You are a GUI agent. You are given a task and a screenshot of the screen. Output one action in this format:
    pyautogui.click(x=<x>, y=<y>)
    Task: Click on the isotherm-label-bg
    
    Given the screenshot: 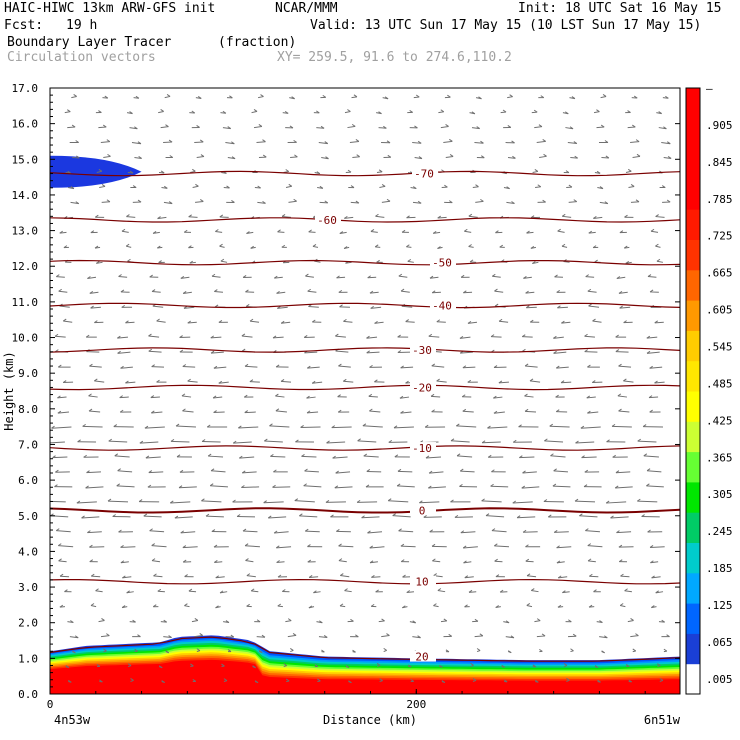 What is the action you would take?
    pyautogui.click(x=443, y=262)
    